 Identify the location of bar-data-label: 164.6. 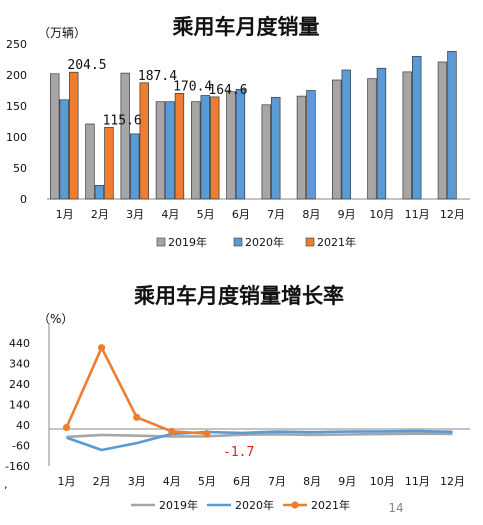
(227, 90).